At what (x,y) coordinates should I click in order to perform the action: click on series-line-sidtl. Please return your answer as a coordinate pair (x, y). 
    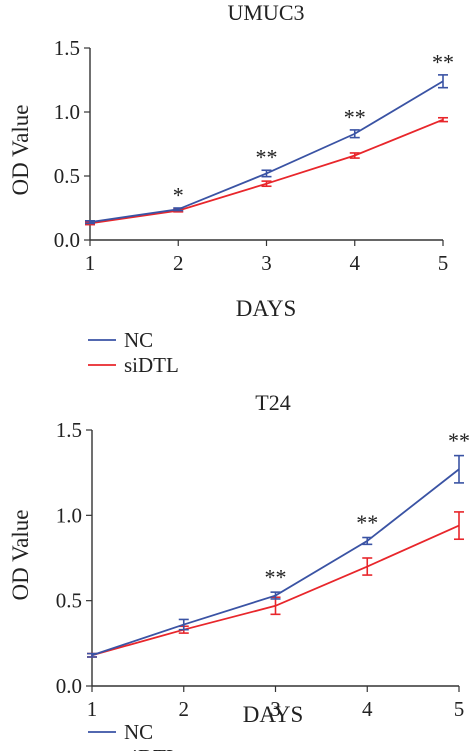
    Looking at the image, I should click on (275, 590).